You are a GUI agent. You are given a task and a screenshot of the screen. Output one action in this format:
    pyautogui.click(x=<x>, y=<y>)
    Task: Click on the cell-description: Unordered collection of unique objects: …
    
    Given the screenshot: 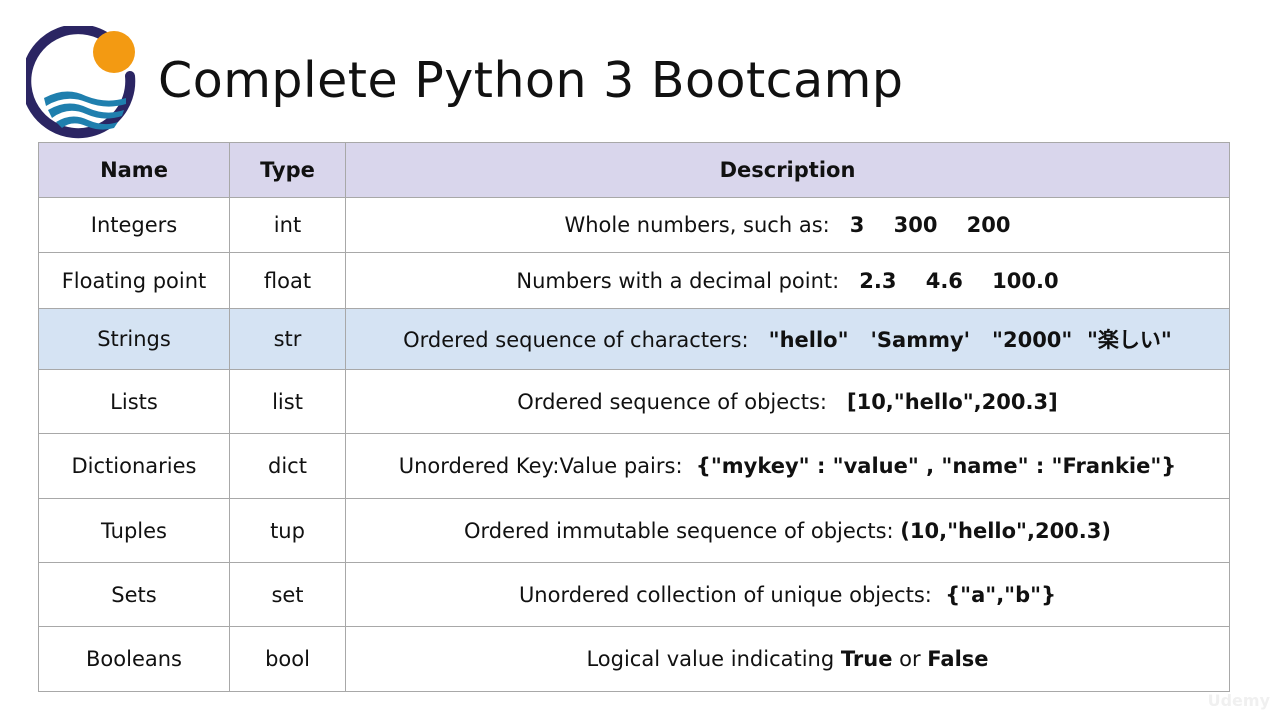 What is the action you would take?
    pyautogui.click(x=787, y=594)
    